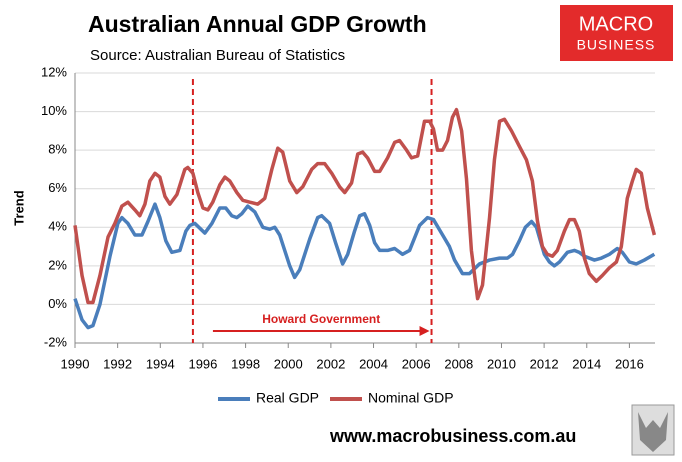  What do you see at coordinates (501, 363) in the screenshot?
I see `x-tick-label: 2010` at bounding box center [501, 363].